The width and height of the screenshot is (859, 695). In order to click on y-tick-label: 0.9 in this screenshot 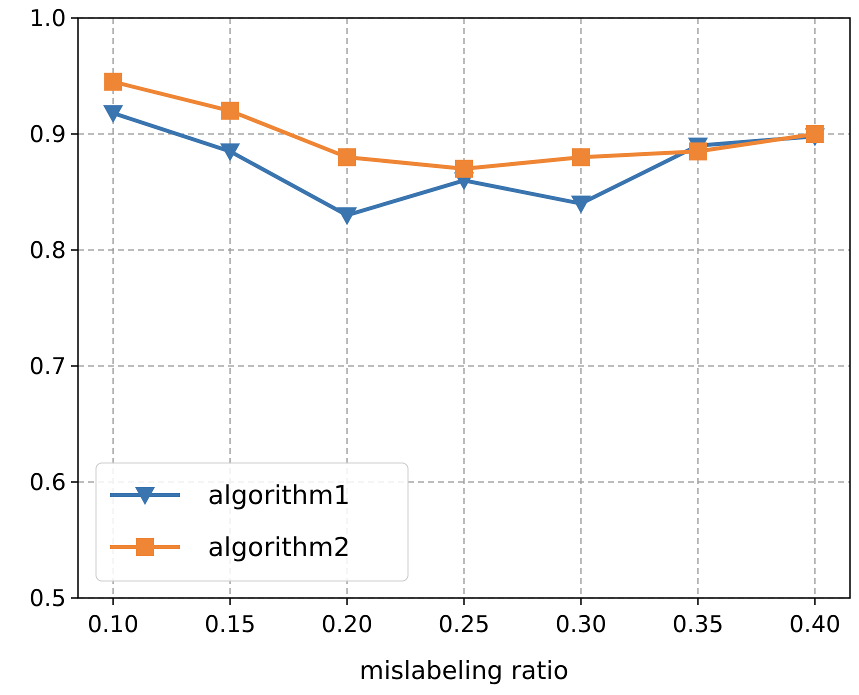, I will do `click(47, 135)`.